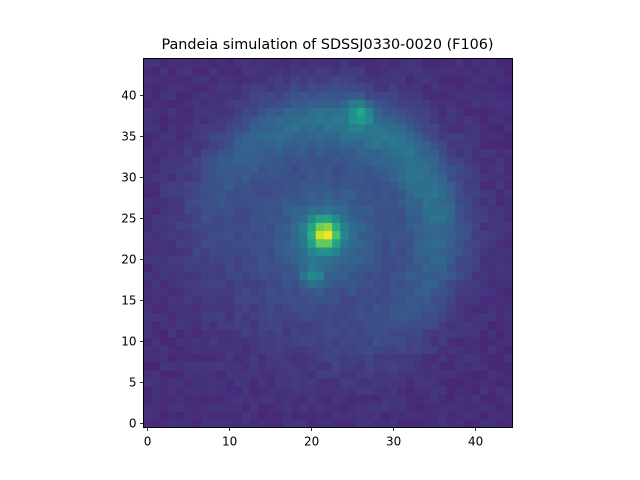  Describe the element at coordinates (133, 424) in the screenshot. I see `y-tick-label: 0` at that location.